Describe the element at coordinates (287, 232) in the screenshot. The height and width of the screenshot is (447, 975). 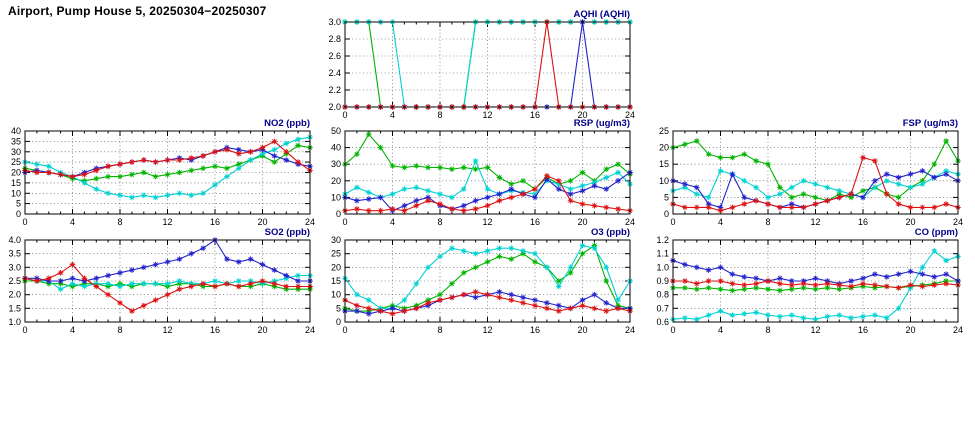
I see `chart-title-so2: SO2 (ppb)` at that location.